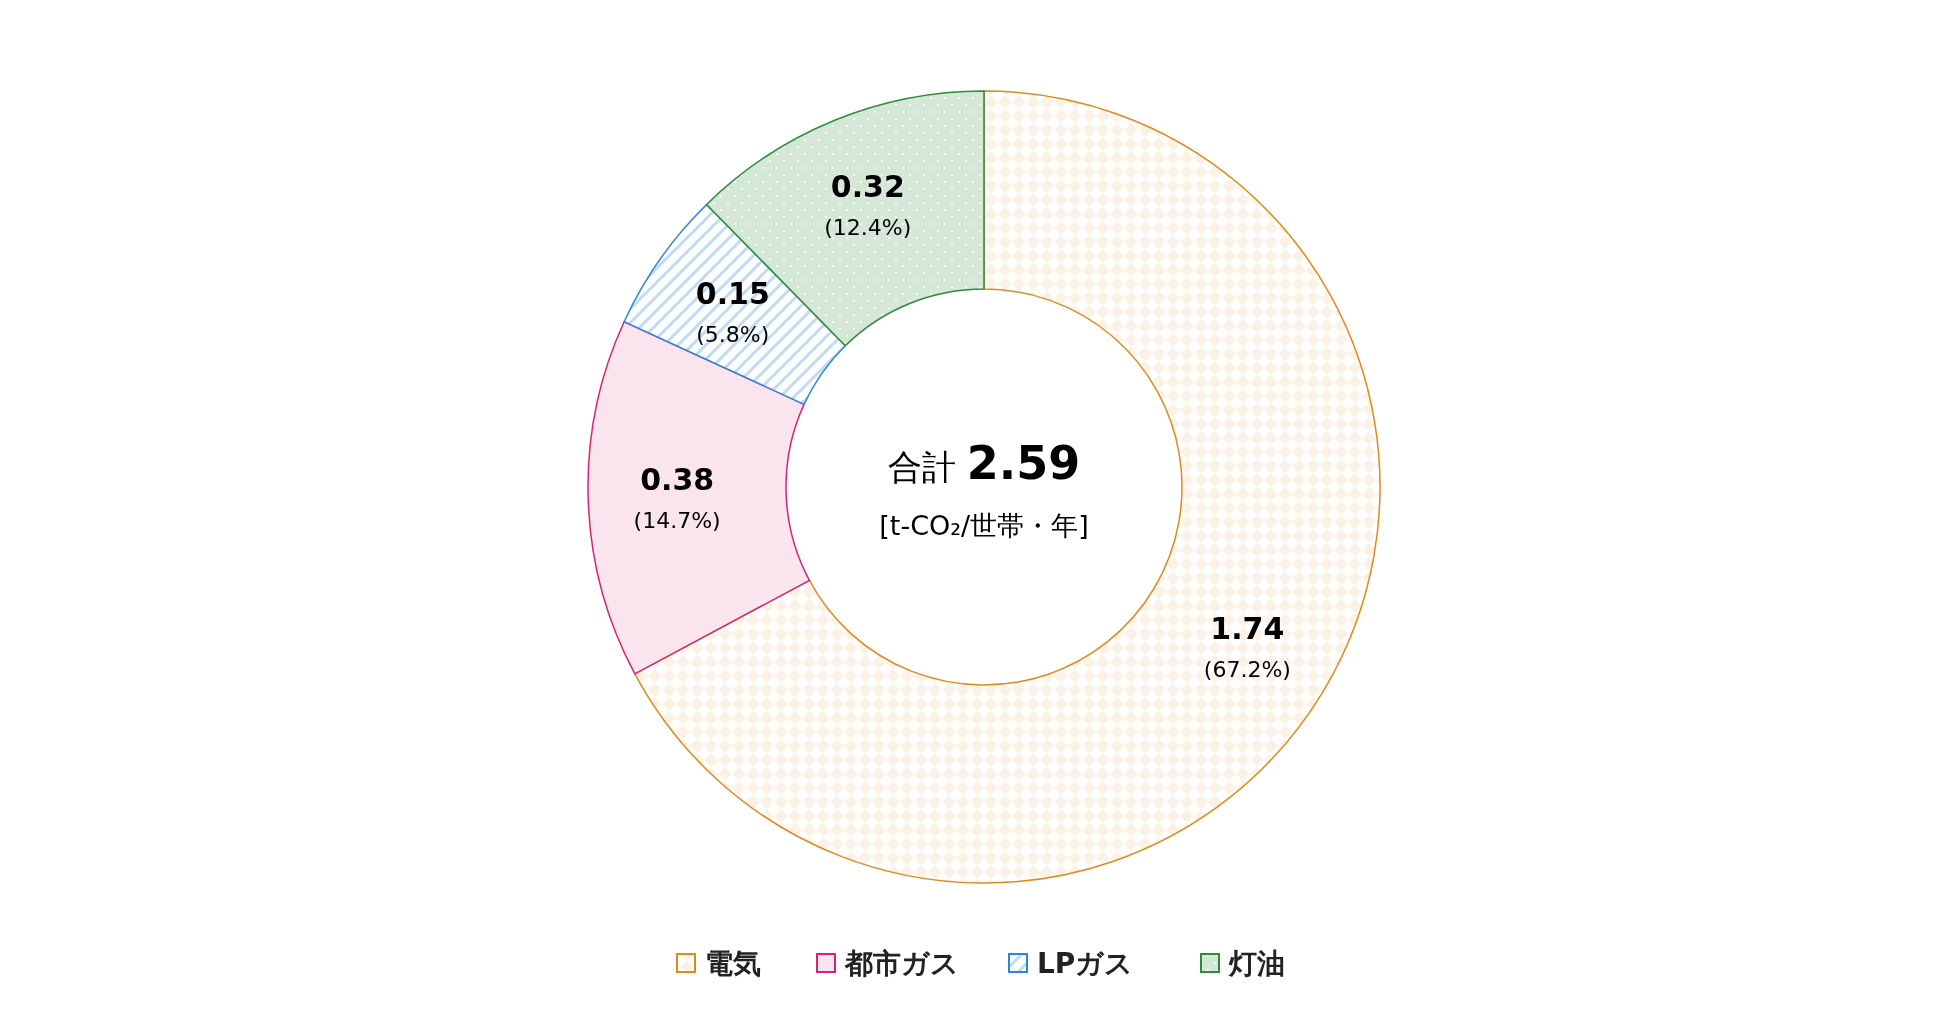  Describe the element at coordinates (901, 963) in the screenshot. I see `legend-label: 都市ガス` at that location.